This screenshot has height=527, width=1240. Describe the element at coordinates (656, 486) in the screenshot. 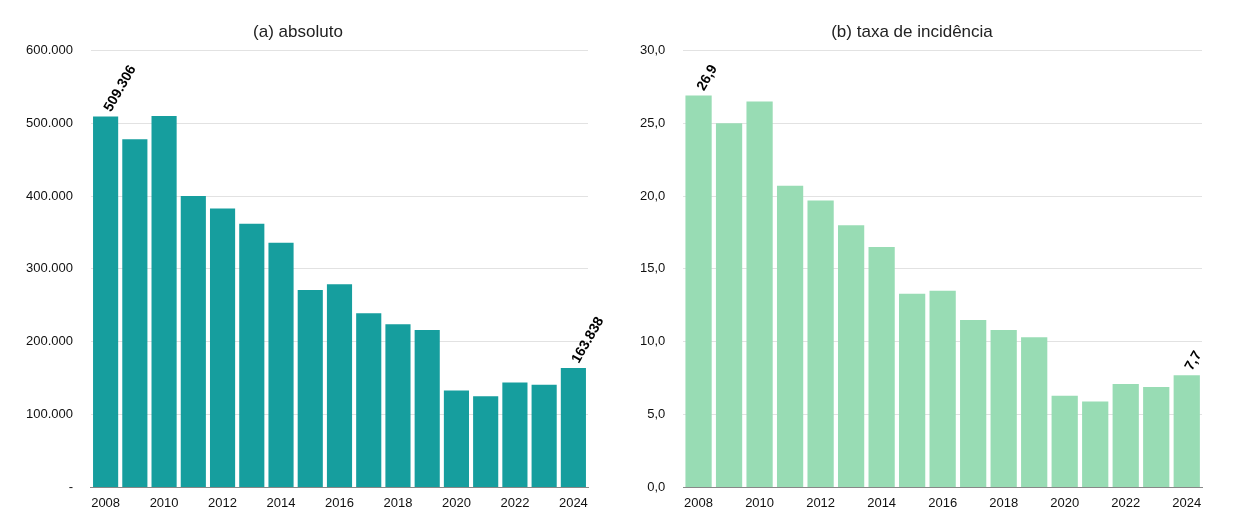

I see `y-tick-label: 0,0` at that location.